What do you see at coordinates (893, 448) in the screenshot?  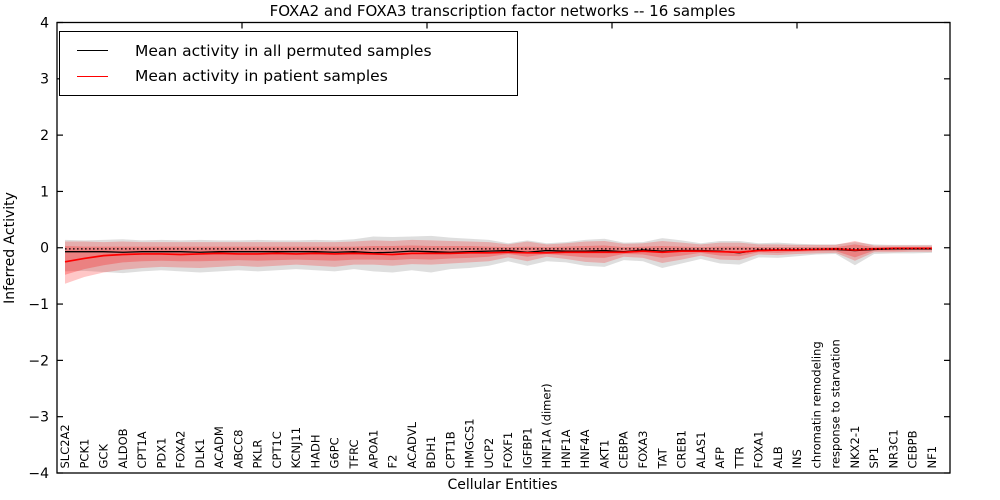 I see `x-tick-label: NR3C1` at bounding box center [893, 448].